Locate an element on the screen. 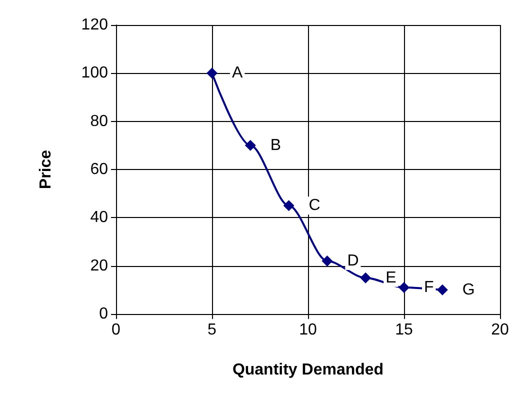 Image resolution: width=520 pixels, height=412 pixels. x-tick-label: 20 is located at coordinates (500, 330).